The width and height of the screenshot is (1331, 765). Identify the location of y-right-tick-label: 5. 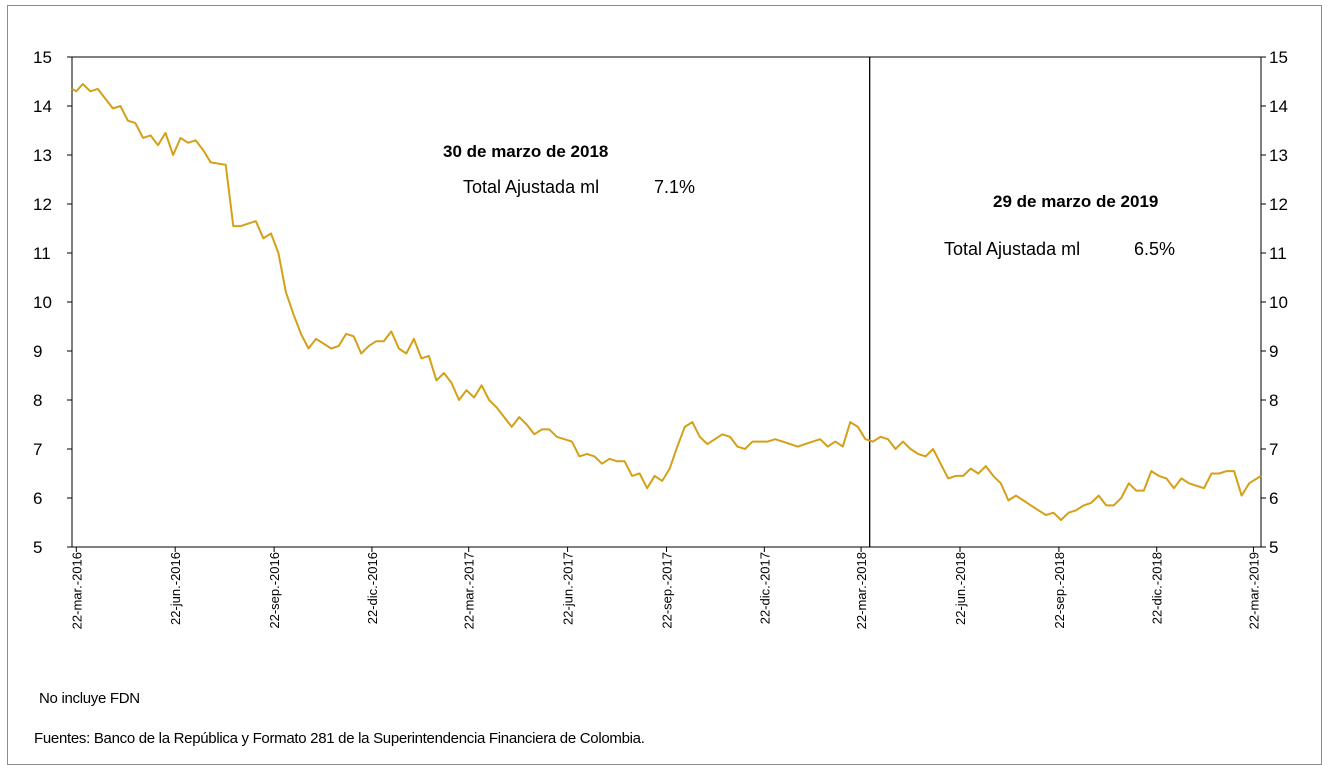
(1273, 547).